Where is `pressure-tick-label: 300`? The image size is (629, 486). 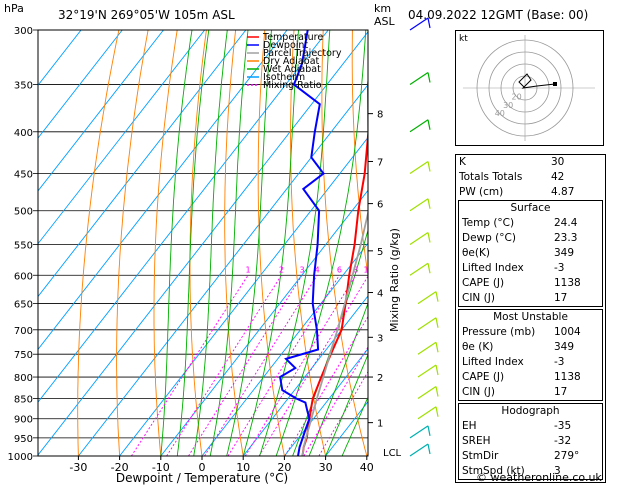 pressure-tick-label: 300 is located at coordinates (23, 31).